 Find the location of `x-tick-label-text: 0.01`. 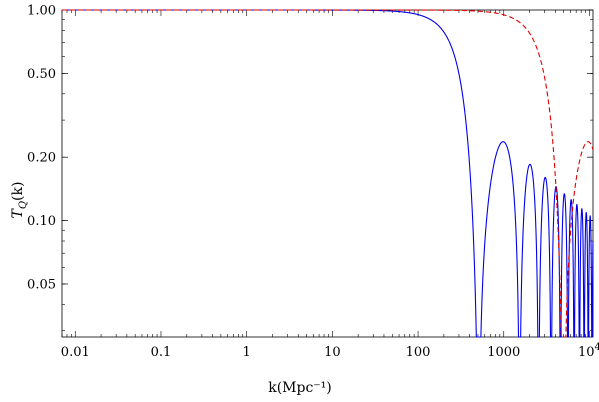

x-tick-label-text: 0.01 is located at coordinates (75, 352).